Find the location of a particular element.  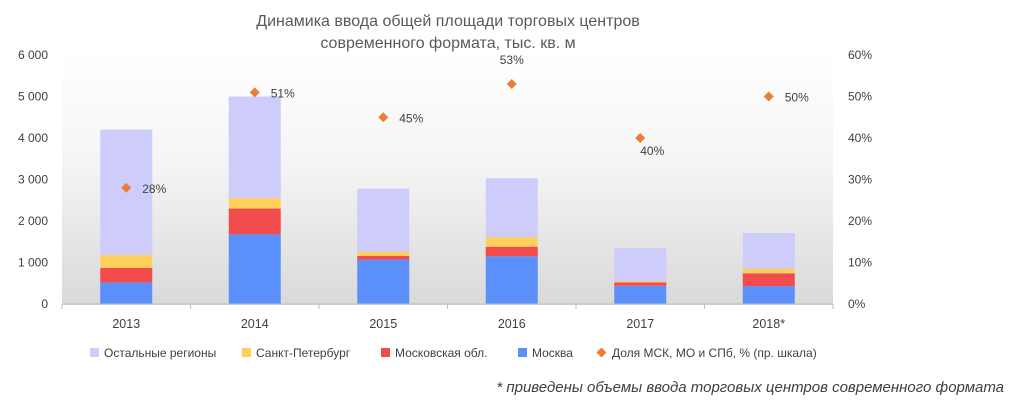

legend-swatch-spb is located at coordinates (246, 352).